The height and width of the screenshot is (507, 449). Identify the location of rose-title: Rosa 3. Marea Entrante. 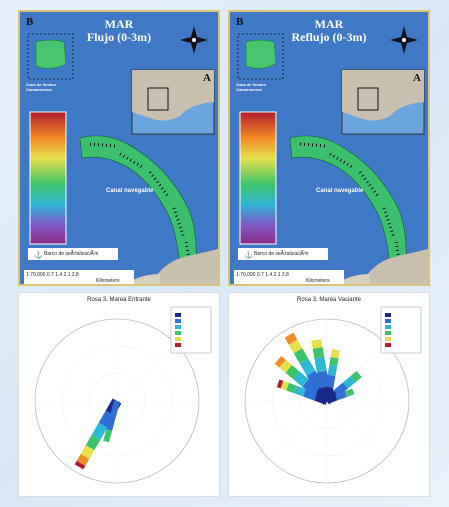
(119, 300).